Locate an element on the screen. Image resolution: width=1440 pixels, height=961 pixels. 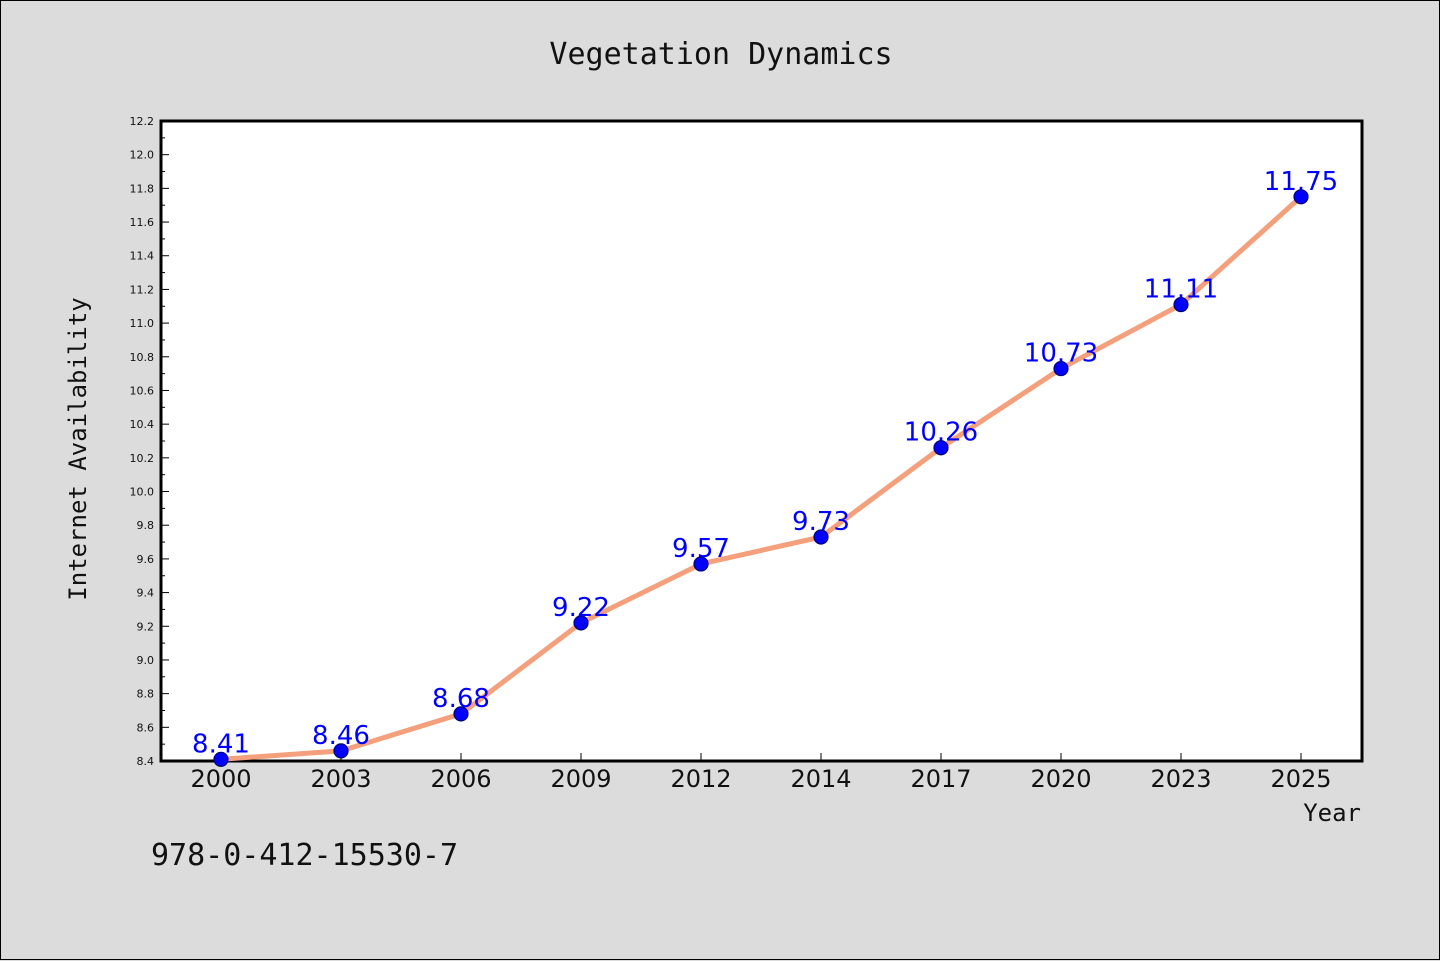
x-tick-label: 2000 is located at coordinates (220, 779).